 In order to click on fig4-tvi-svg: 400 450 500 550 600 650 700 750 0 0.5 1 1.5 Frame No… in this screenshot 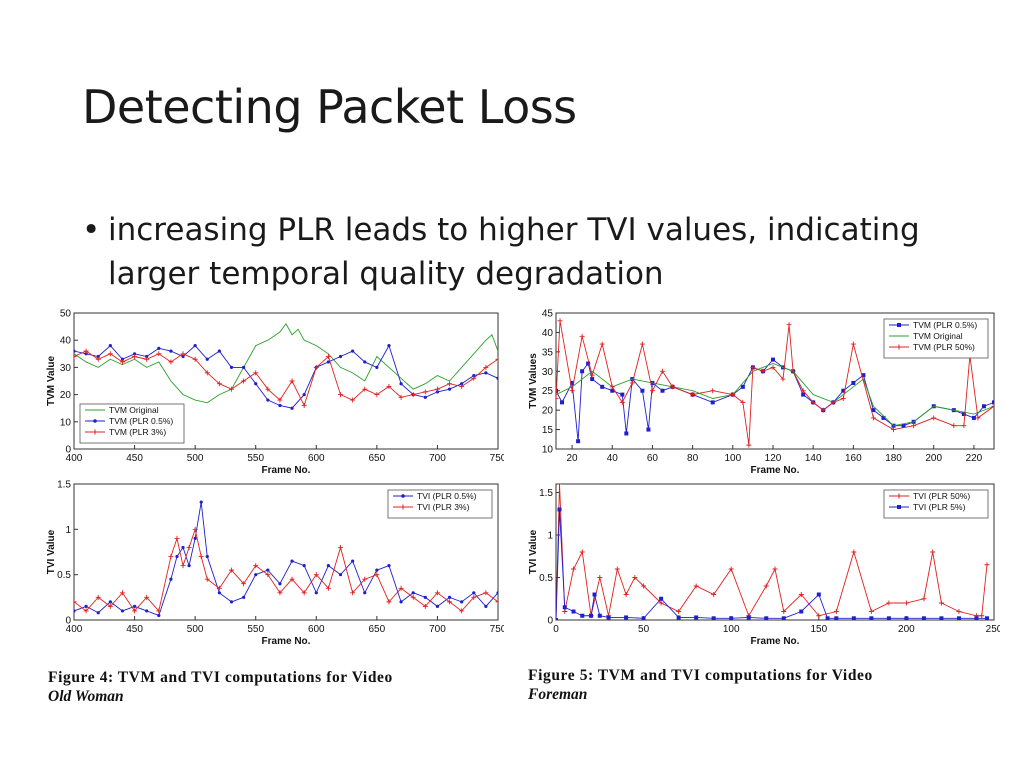, I will do `click(275, 564)`.